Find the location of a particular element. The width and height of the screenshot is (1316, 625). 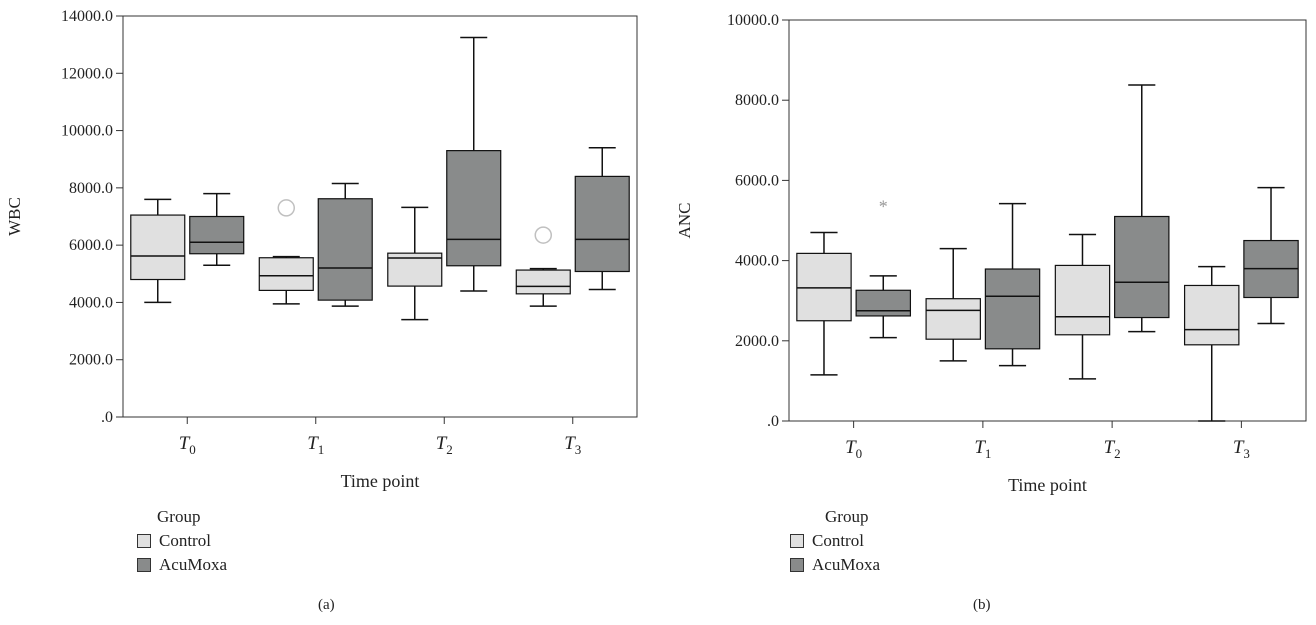

panel-label-b: (b) is located at coordinates (982, 605).